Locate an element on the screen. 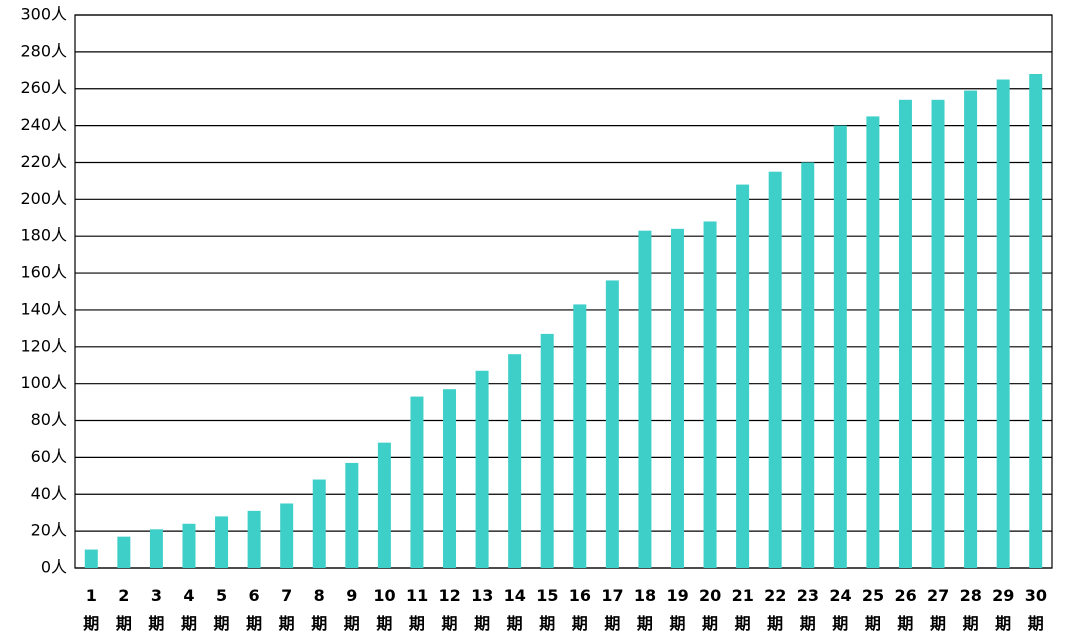 The width and height of the screenshot is (1066, 641). x-tick-label: 25期 is located at coordinates (873, 609).